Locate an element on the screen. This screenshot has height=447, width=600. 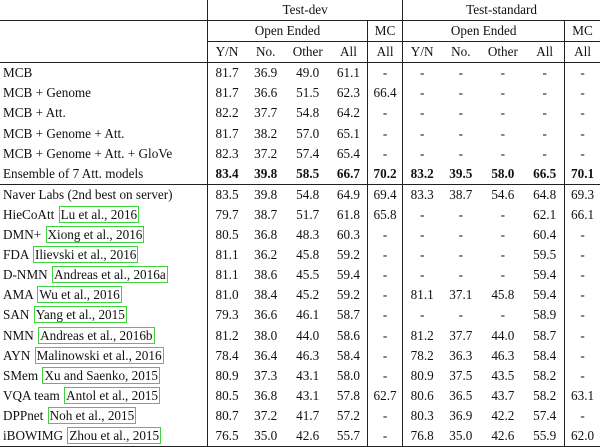
table-cell: 42.2 is located at coordinates (503, 415).